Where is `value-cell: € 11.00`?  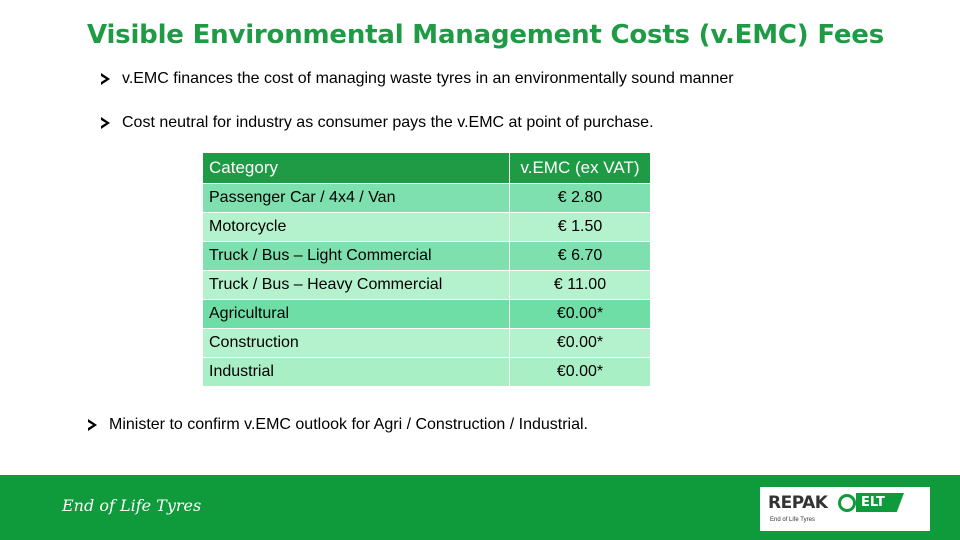
value-cell: € 11.00 is located at coordinates (580, 285).